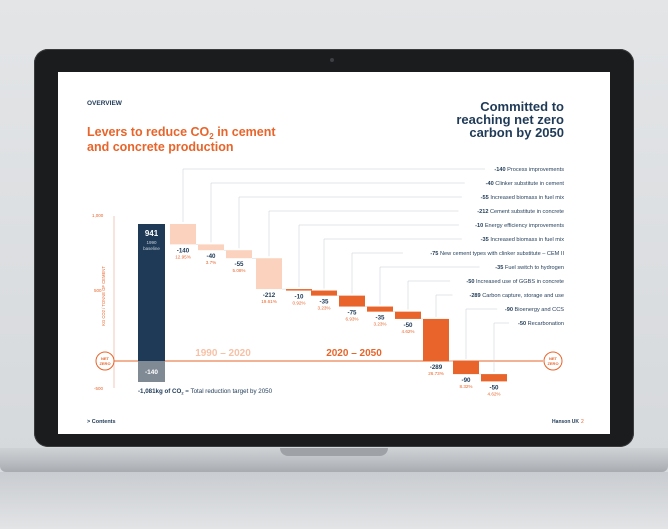  Describe the element at coordinates (98, 290) in the screenshot. I see `y-tick-label: 500` at that location.